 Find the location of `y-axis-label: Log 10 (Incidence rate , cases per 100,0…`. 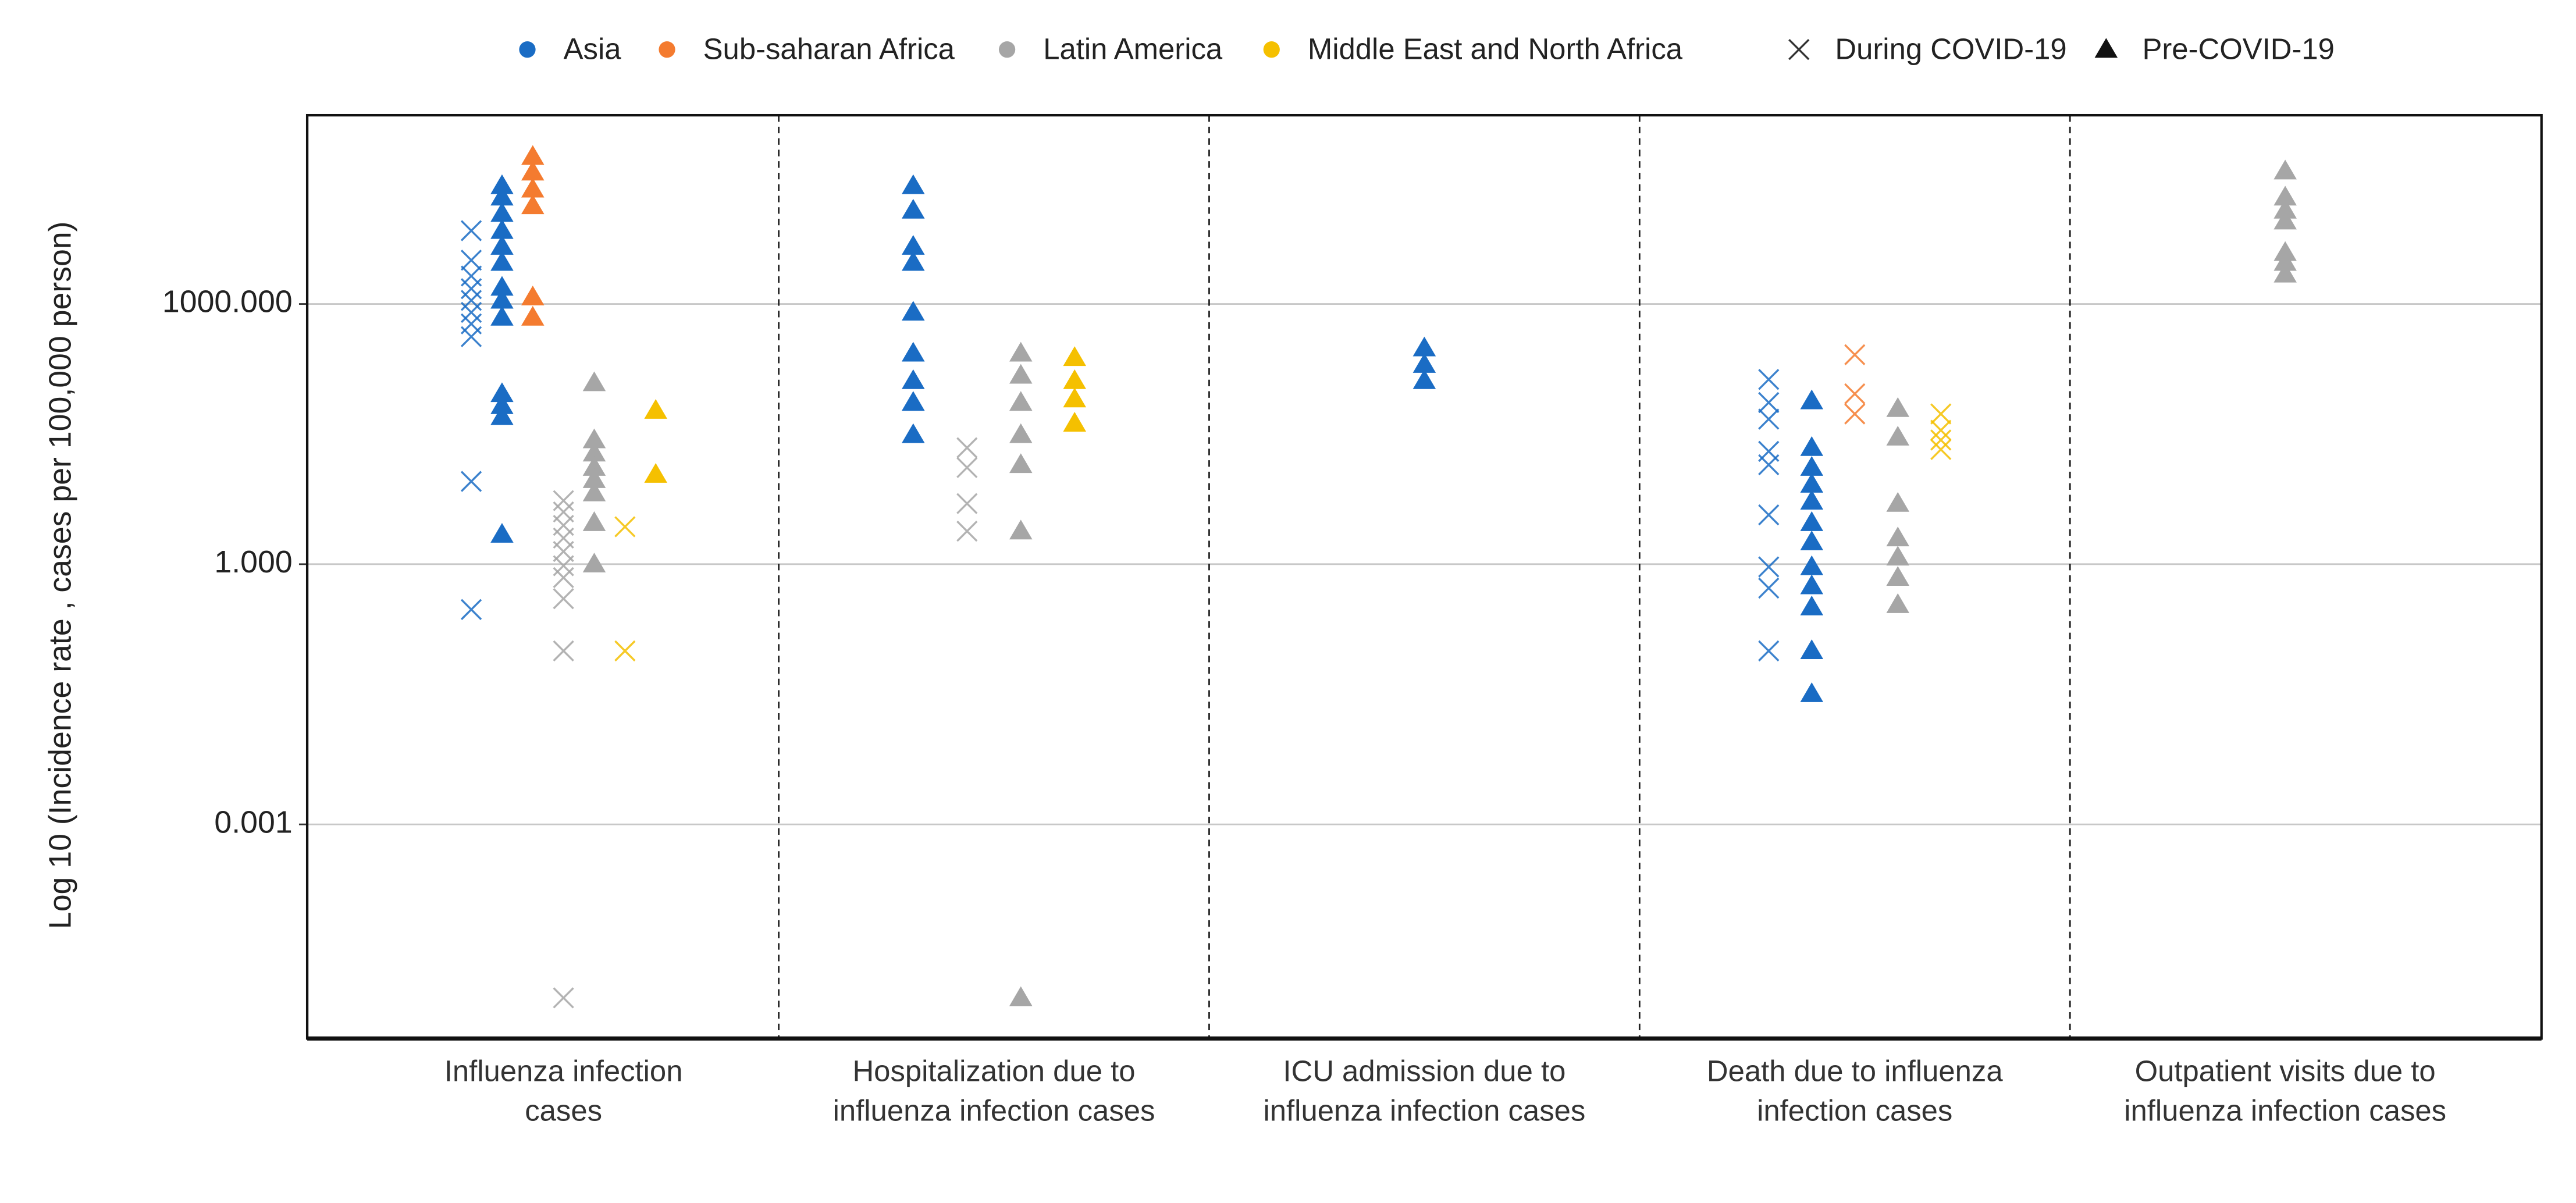

y-axis-label: Log 10 (Incidence rate , cases per 100,0… is located at coordinates (60, 575).